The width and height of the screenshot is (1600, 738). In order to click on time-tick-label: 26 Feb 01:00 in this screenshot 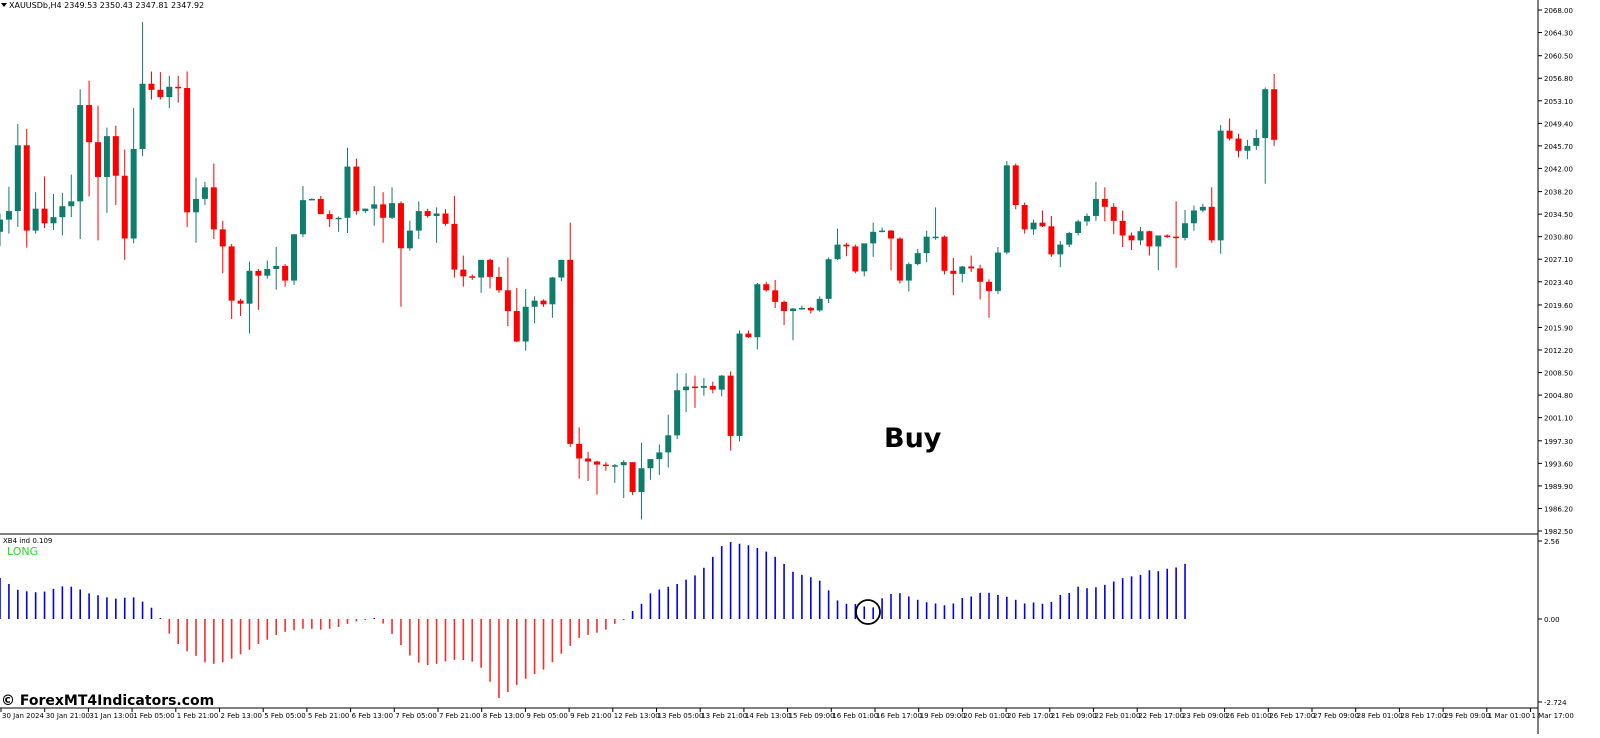, I will do `click(1249, 716)`.